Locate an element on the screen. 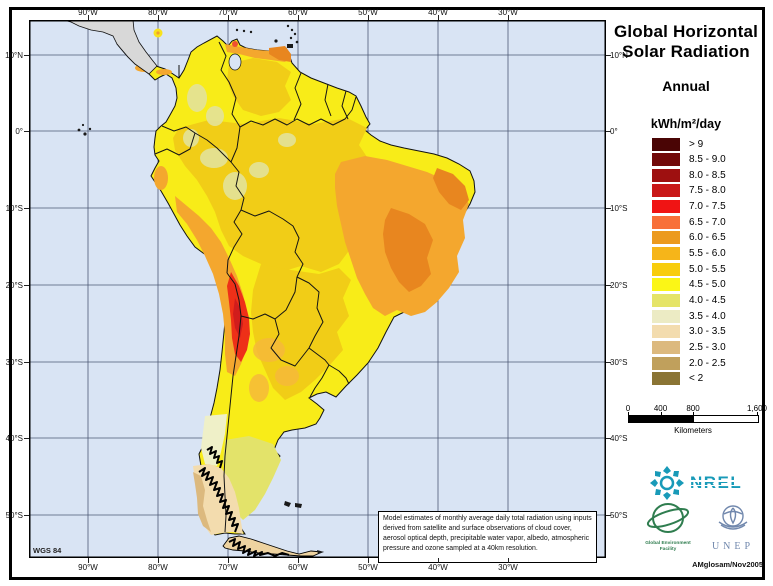  gef-text-line2: Facility is located at coordinates (668, 549).